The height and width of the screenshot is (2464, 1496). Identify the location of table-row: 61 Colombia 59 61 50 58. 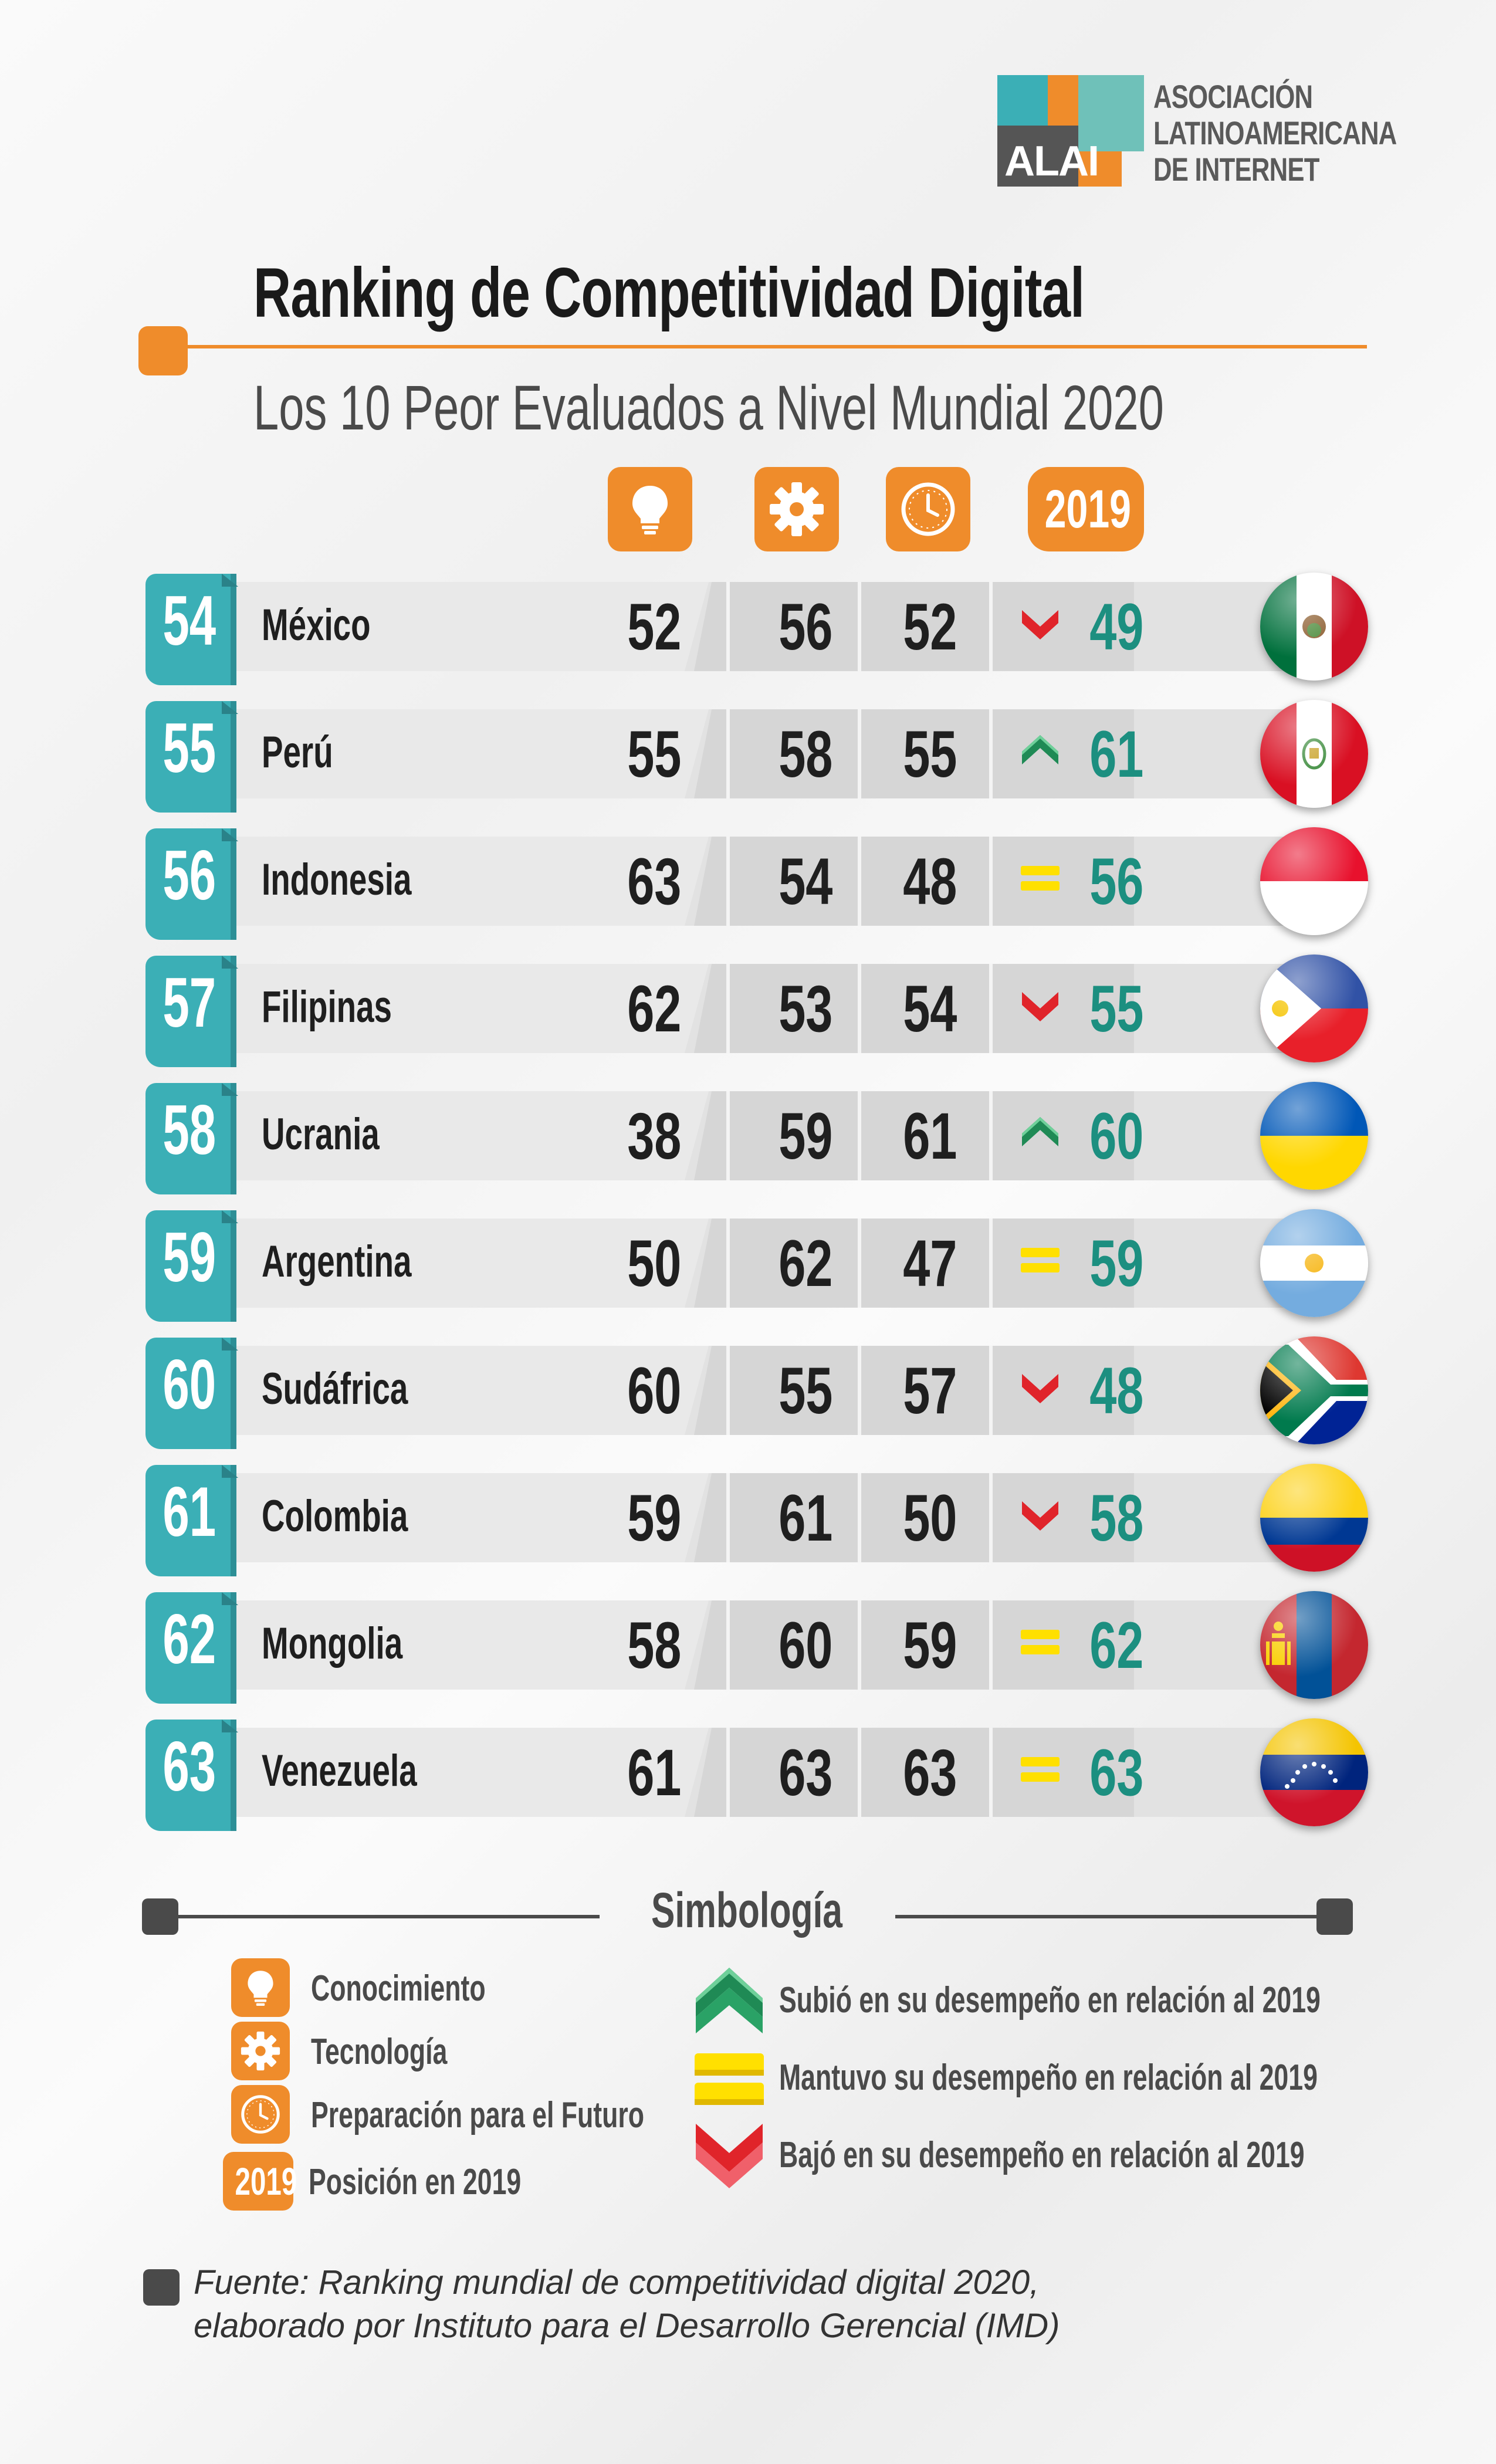
(757, 1520).